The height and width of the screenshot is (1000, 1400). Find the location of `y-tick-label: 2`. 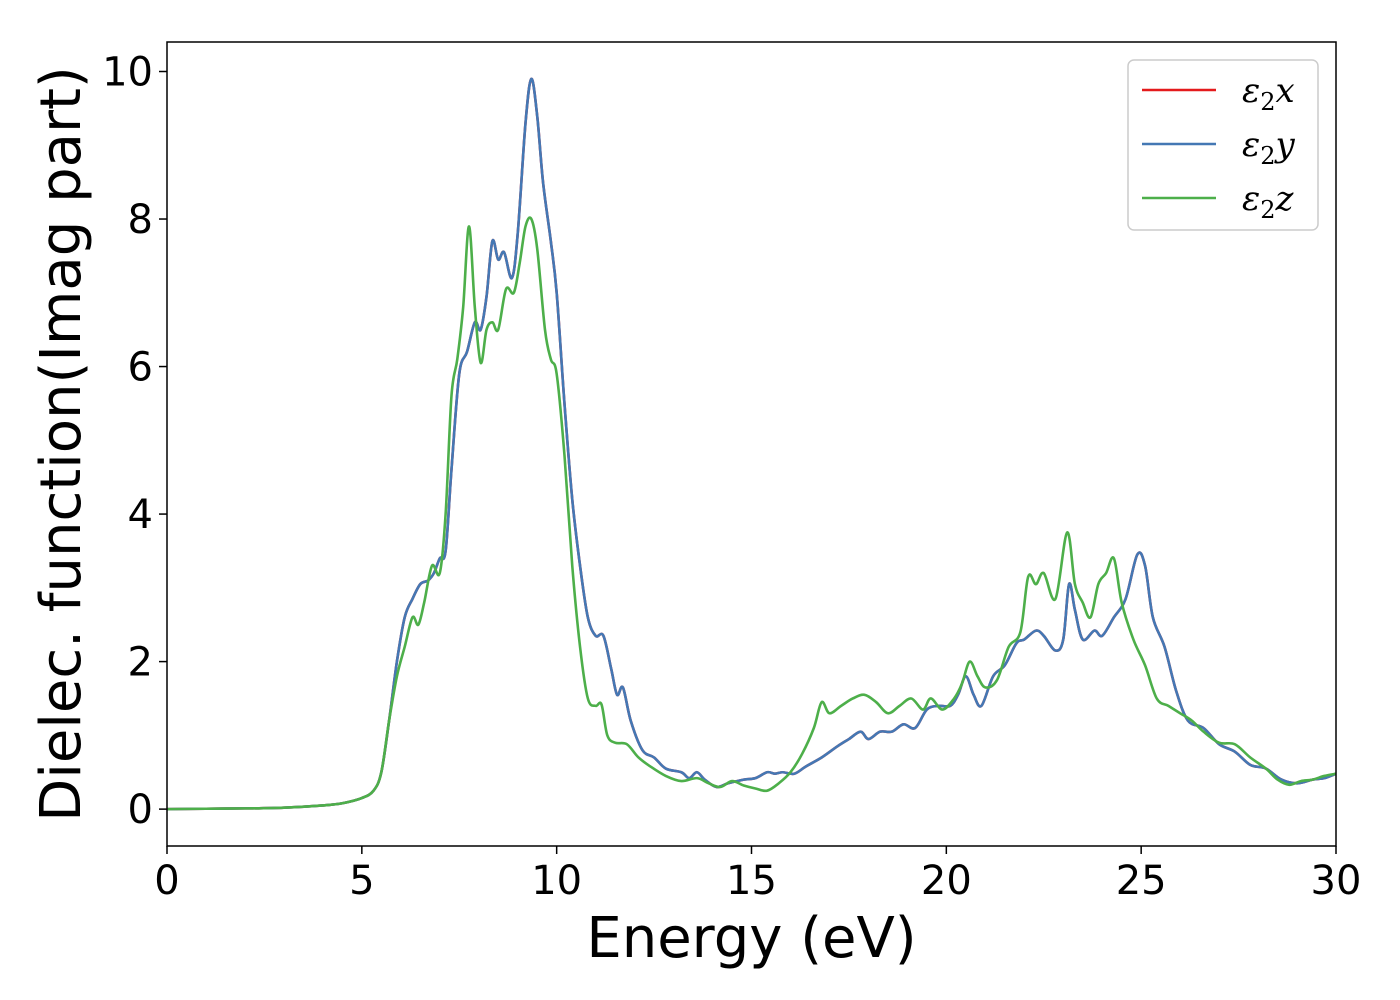

y-tick-label: 2 is located at coordinates (140, 663).